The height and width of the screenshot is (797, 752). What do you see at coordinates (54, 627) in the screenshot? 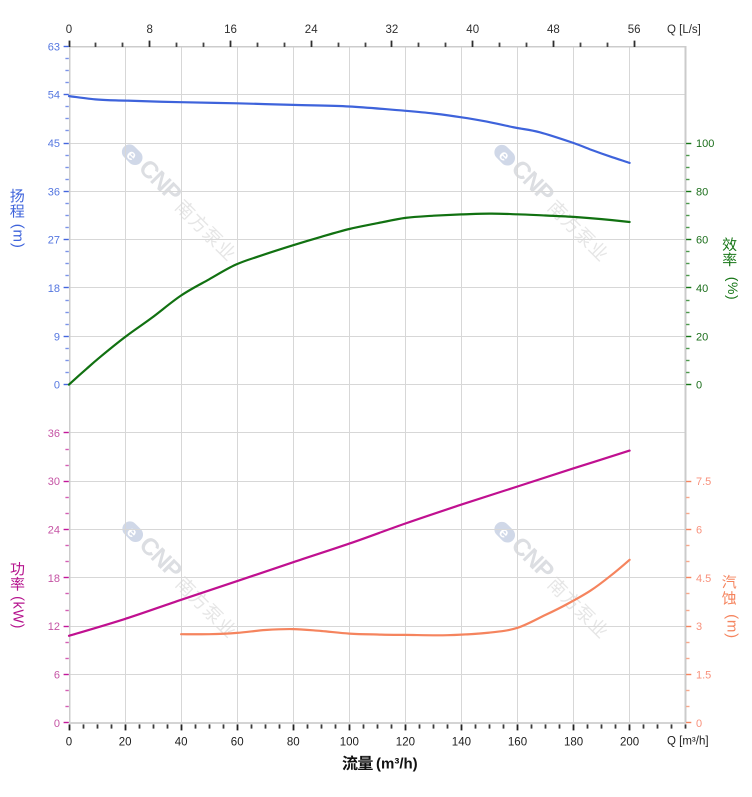
I see `svg-text: 12` at bounding box center [54, 627].